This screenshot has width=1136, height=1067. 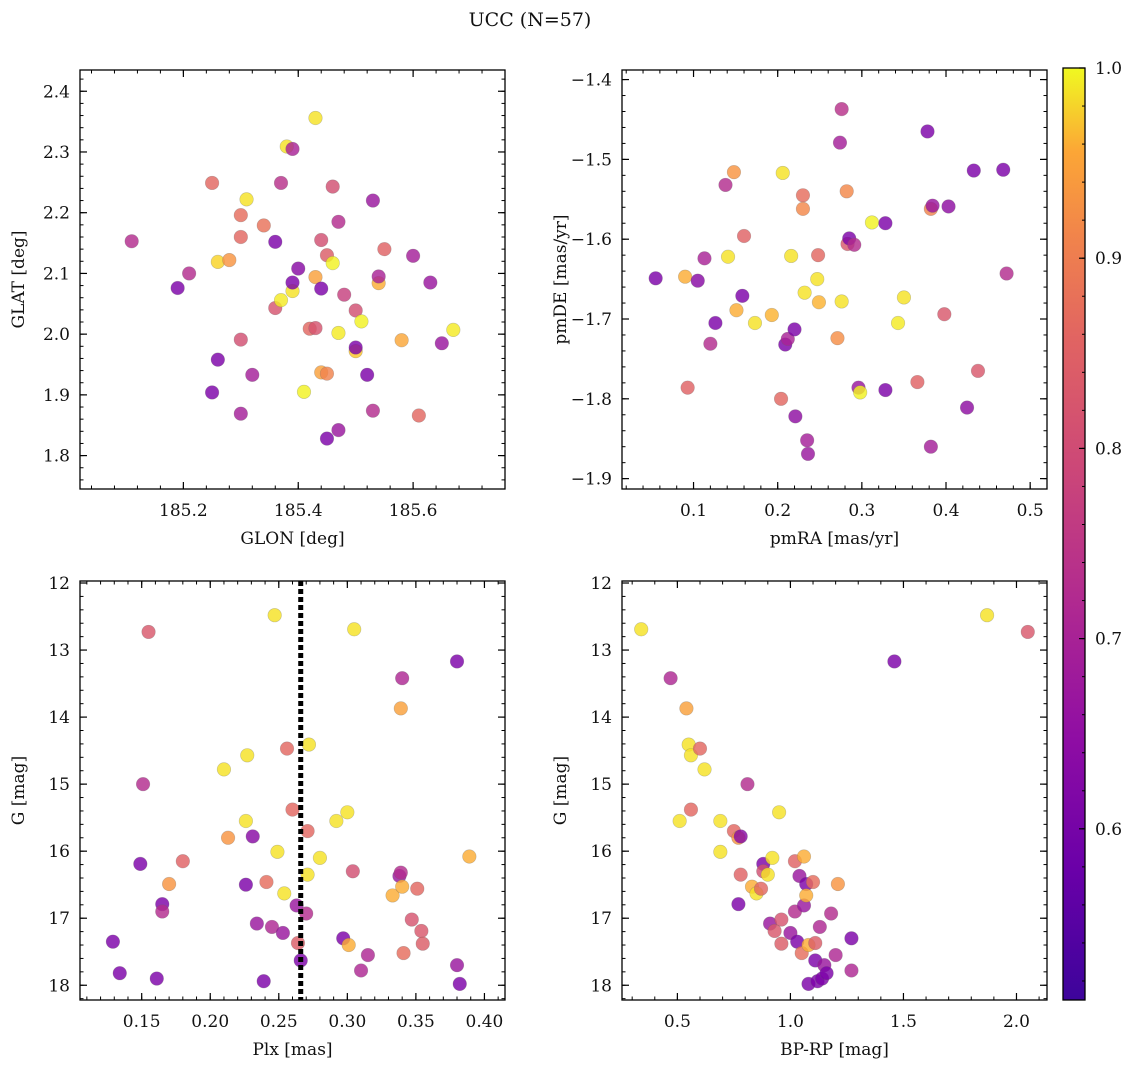 I want to click on x-tick-label: 0.2, so click(x=777, y=511).